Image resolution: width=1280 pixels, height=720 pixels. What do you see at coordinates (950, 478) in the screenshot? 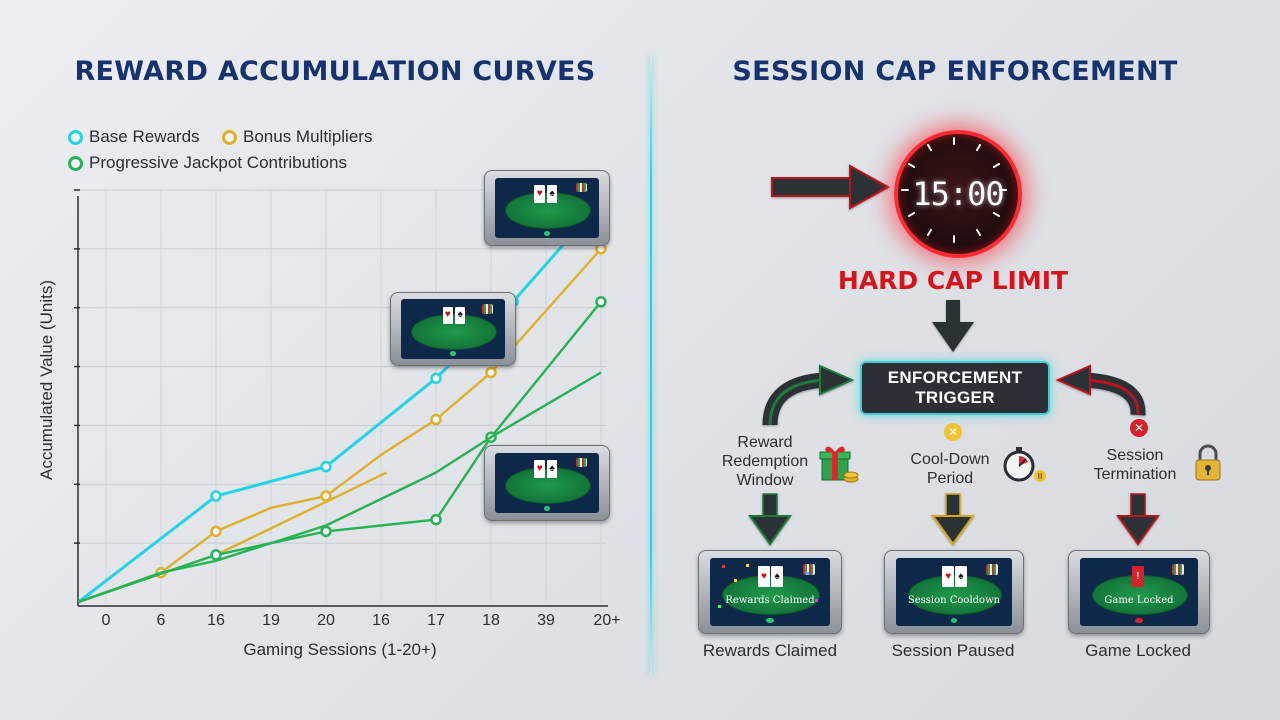
I see `label-line: Period` at bounding box center [950, 478].